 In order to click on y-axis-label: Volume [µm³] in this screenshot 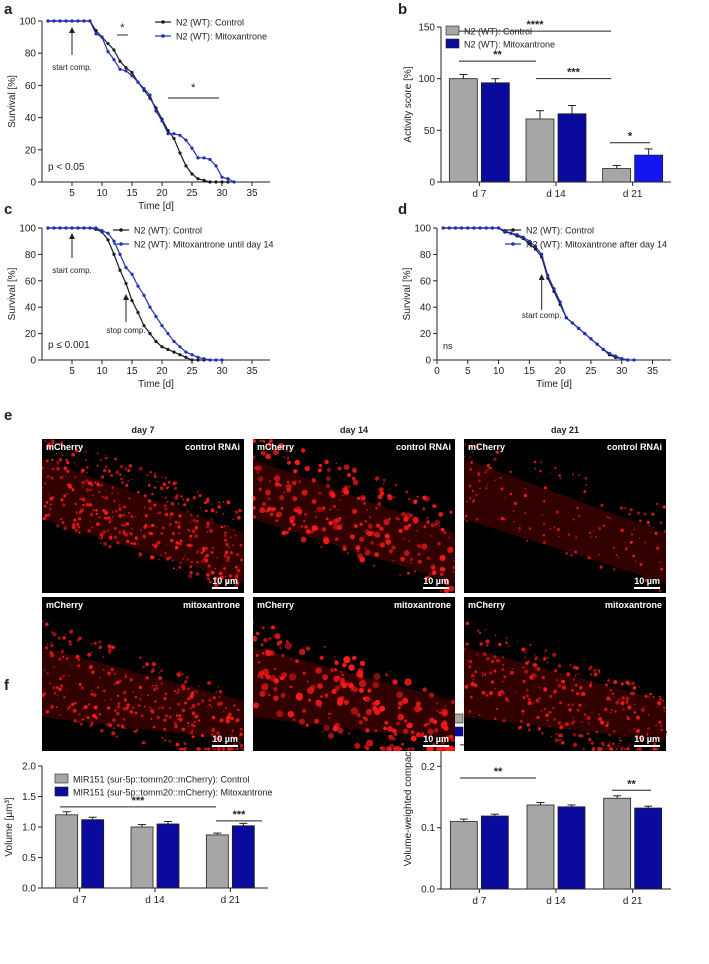, I will do `click(9, 826)`.